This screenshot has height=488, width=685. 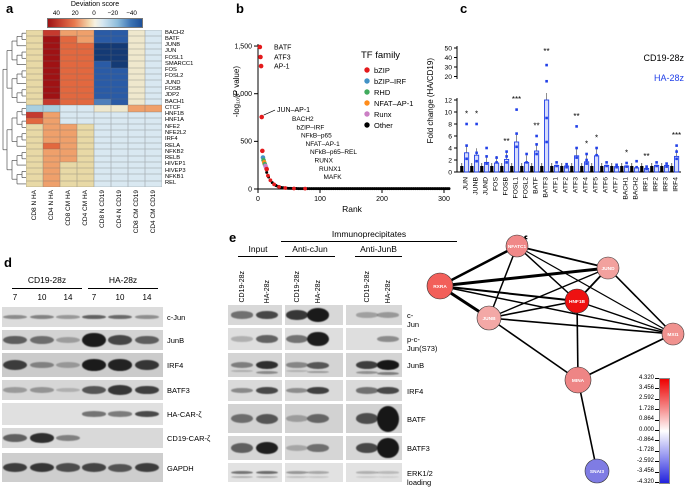 What do you see at coordinates (537, 161) in the screenshot?
I see `bar-ha` at bounding box center [537, 161].